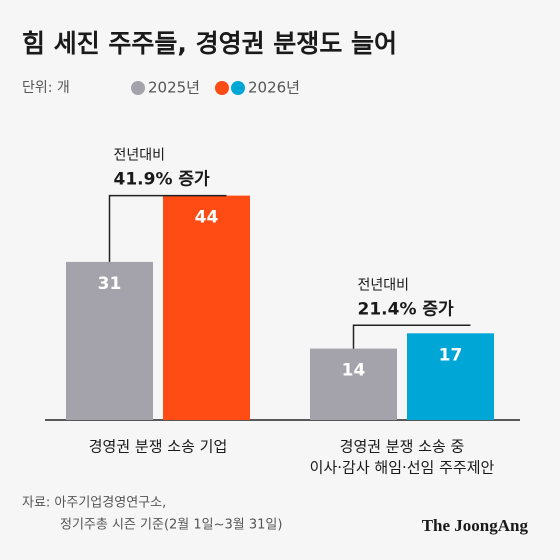  What do you see at coordinates (402, 447) in the screenshot?
I see `x-tick-label: 경영권 분쟁 소송 중` at bounding box center [402, 447].